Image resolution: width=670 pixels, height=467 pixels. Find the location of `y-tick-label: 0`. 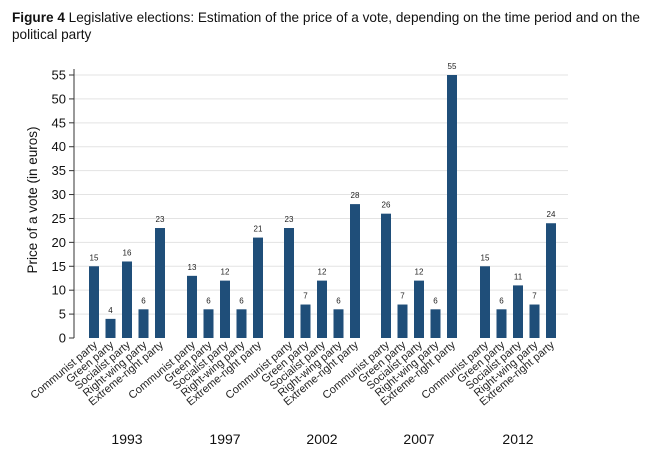

y-tick-label: 0 is located at coordinates (62, 338).